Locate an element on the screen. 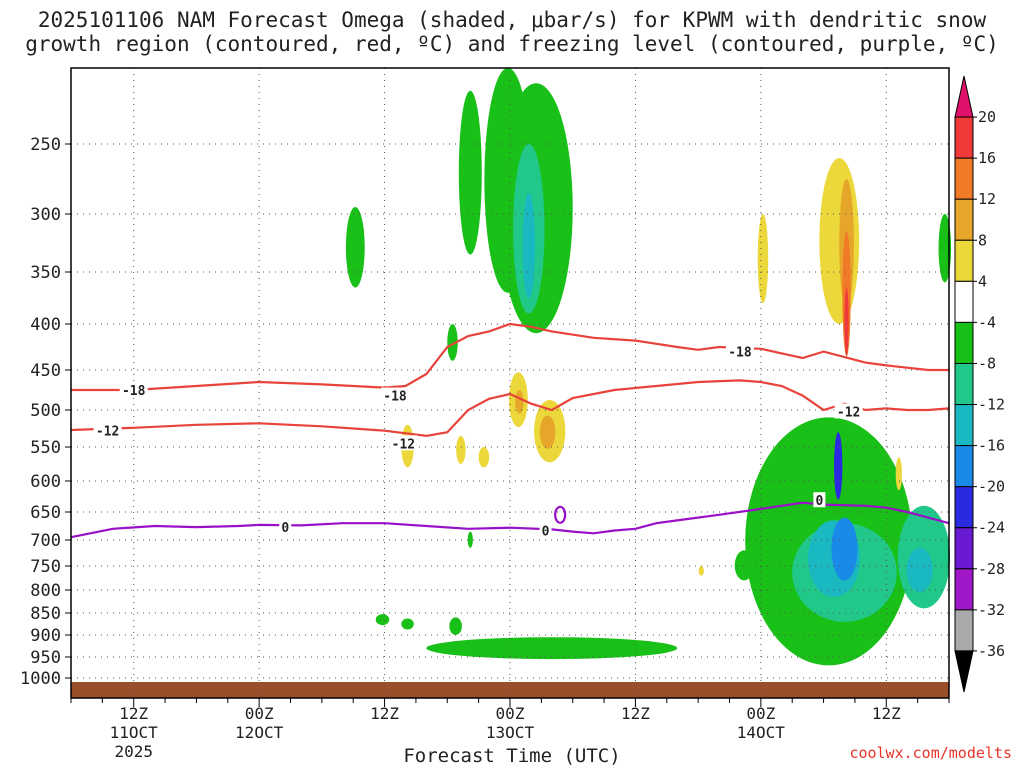  colorbar-label: -36 is located at coordinates (991, 651).